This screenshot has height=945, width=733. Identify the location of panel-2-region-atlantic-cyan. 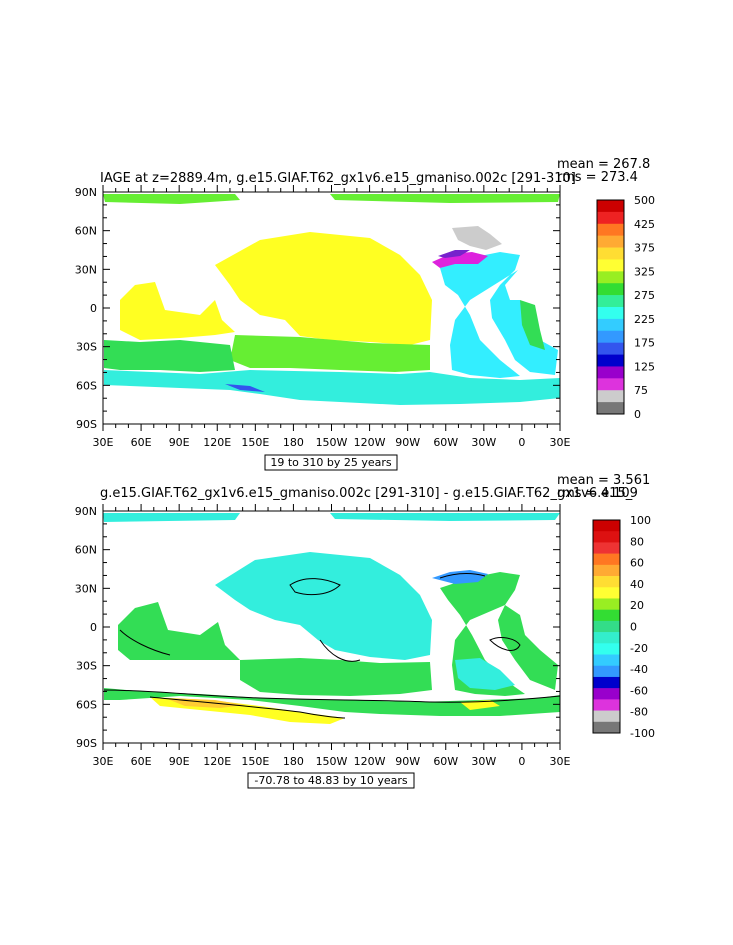
(485, 674).